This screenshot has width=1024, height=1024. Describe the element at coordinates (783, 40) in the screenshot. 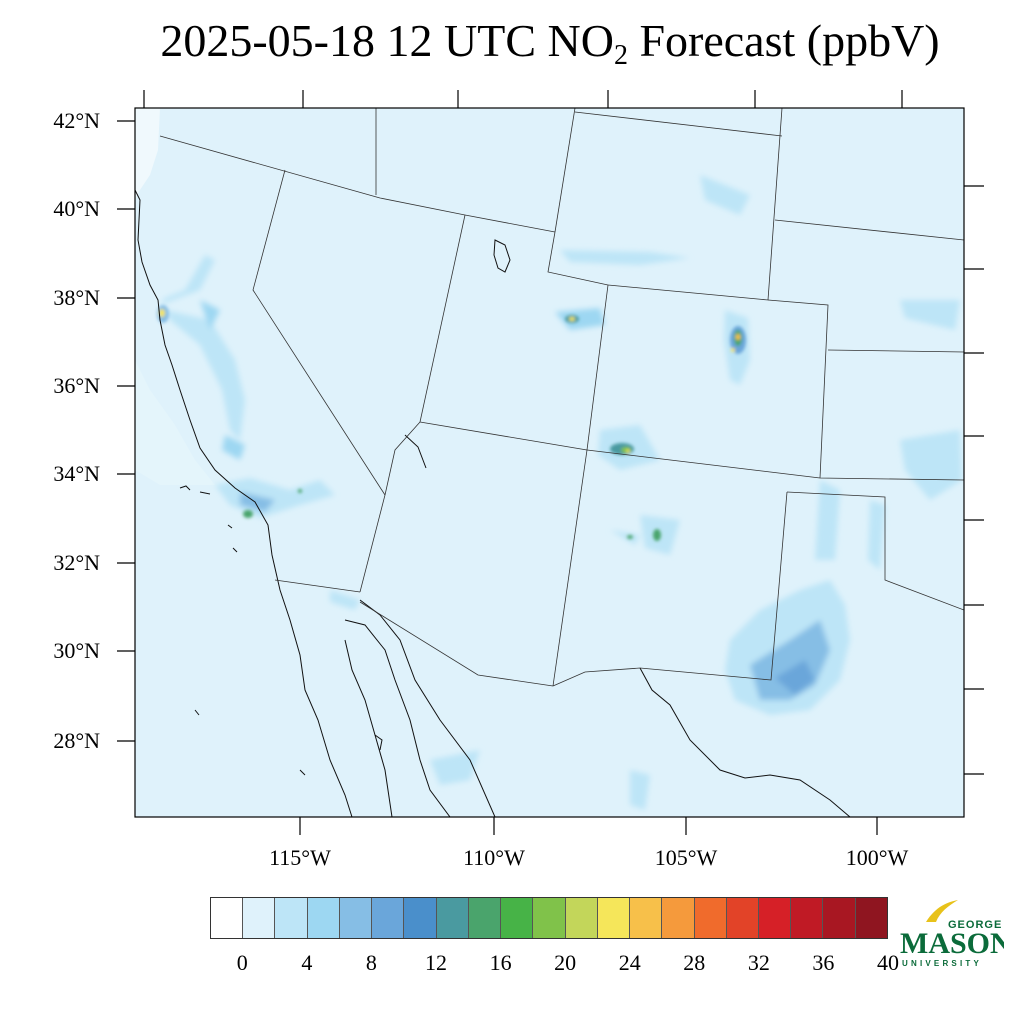

I see `title-suffix: Forecast (ppbV)` at that location.